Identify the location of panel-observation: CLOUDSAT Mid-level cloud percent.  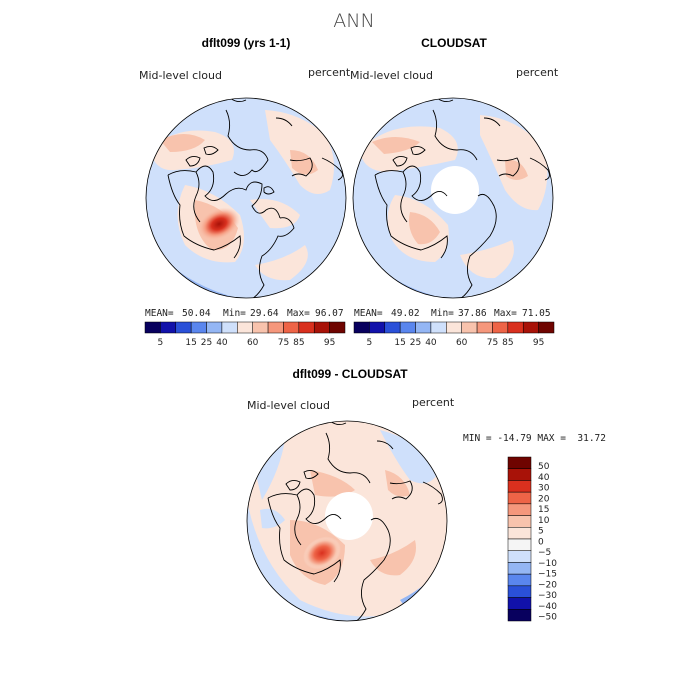
(454, 192).